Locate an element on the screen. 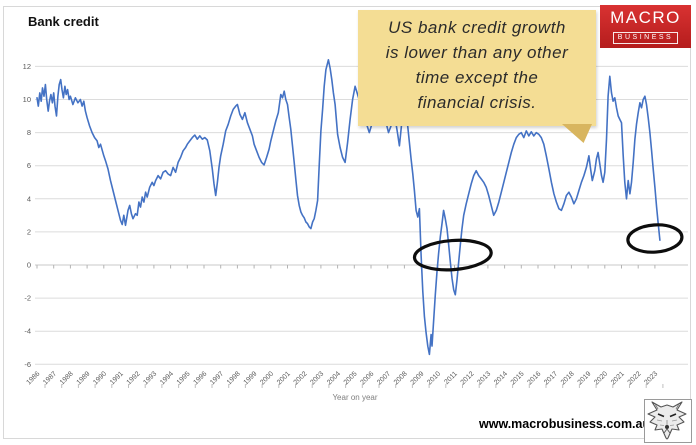  x-axis-tick-label: 2006 is located at coordinates (367, 378).